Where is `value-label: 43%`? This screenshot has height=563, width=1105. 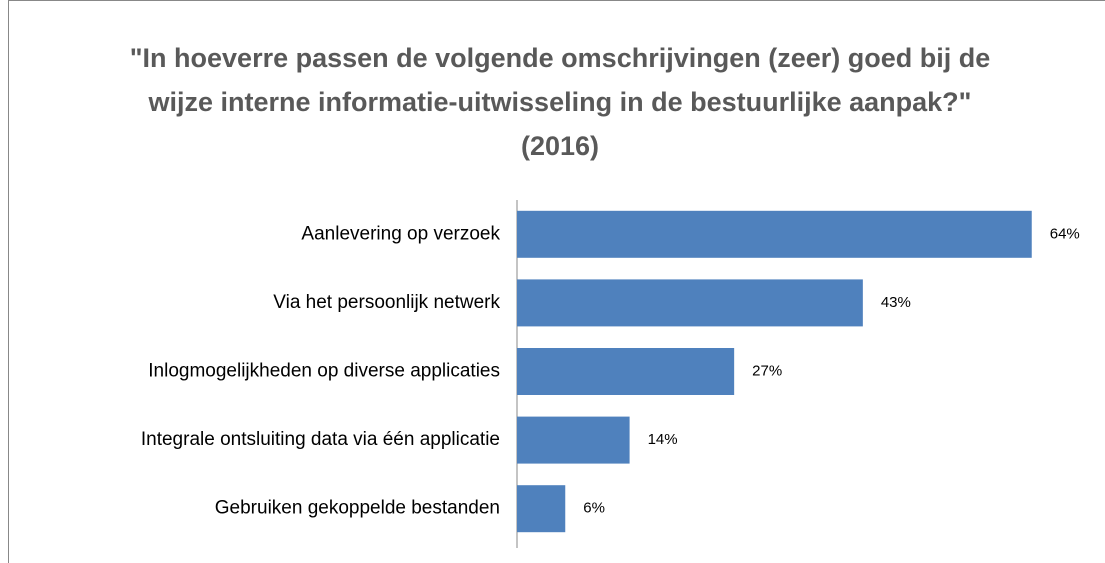
value-label: 43% is located at coordinates (896, 302).